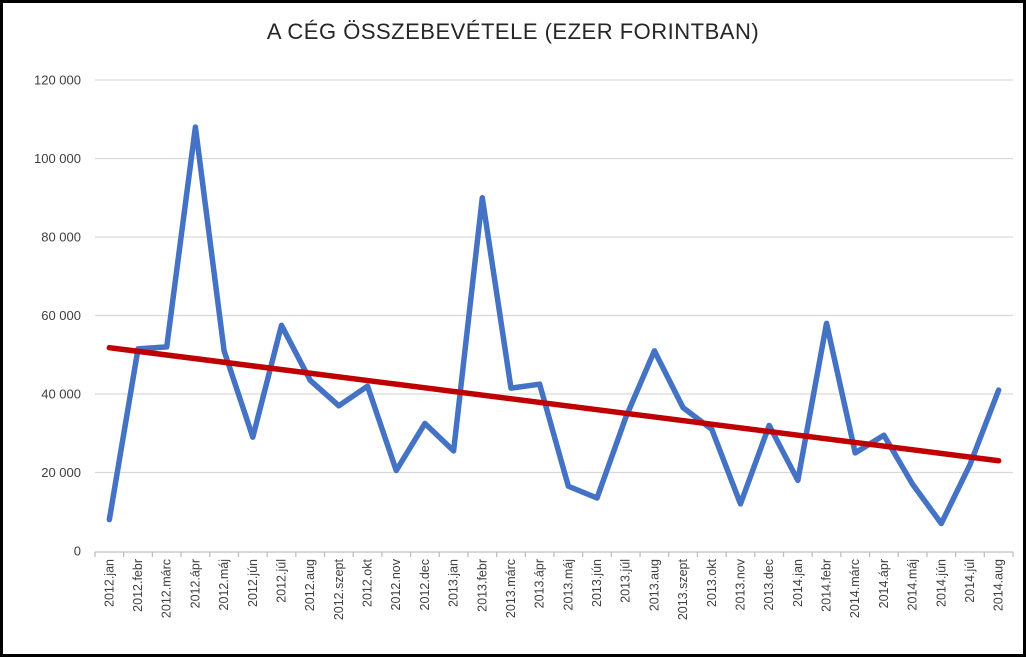 This screenshot has width=1026, height=657. I want to click on x-axis-label: 2014.jan, so click(798, 583).